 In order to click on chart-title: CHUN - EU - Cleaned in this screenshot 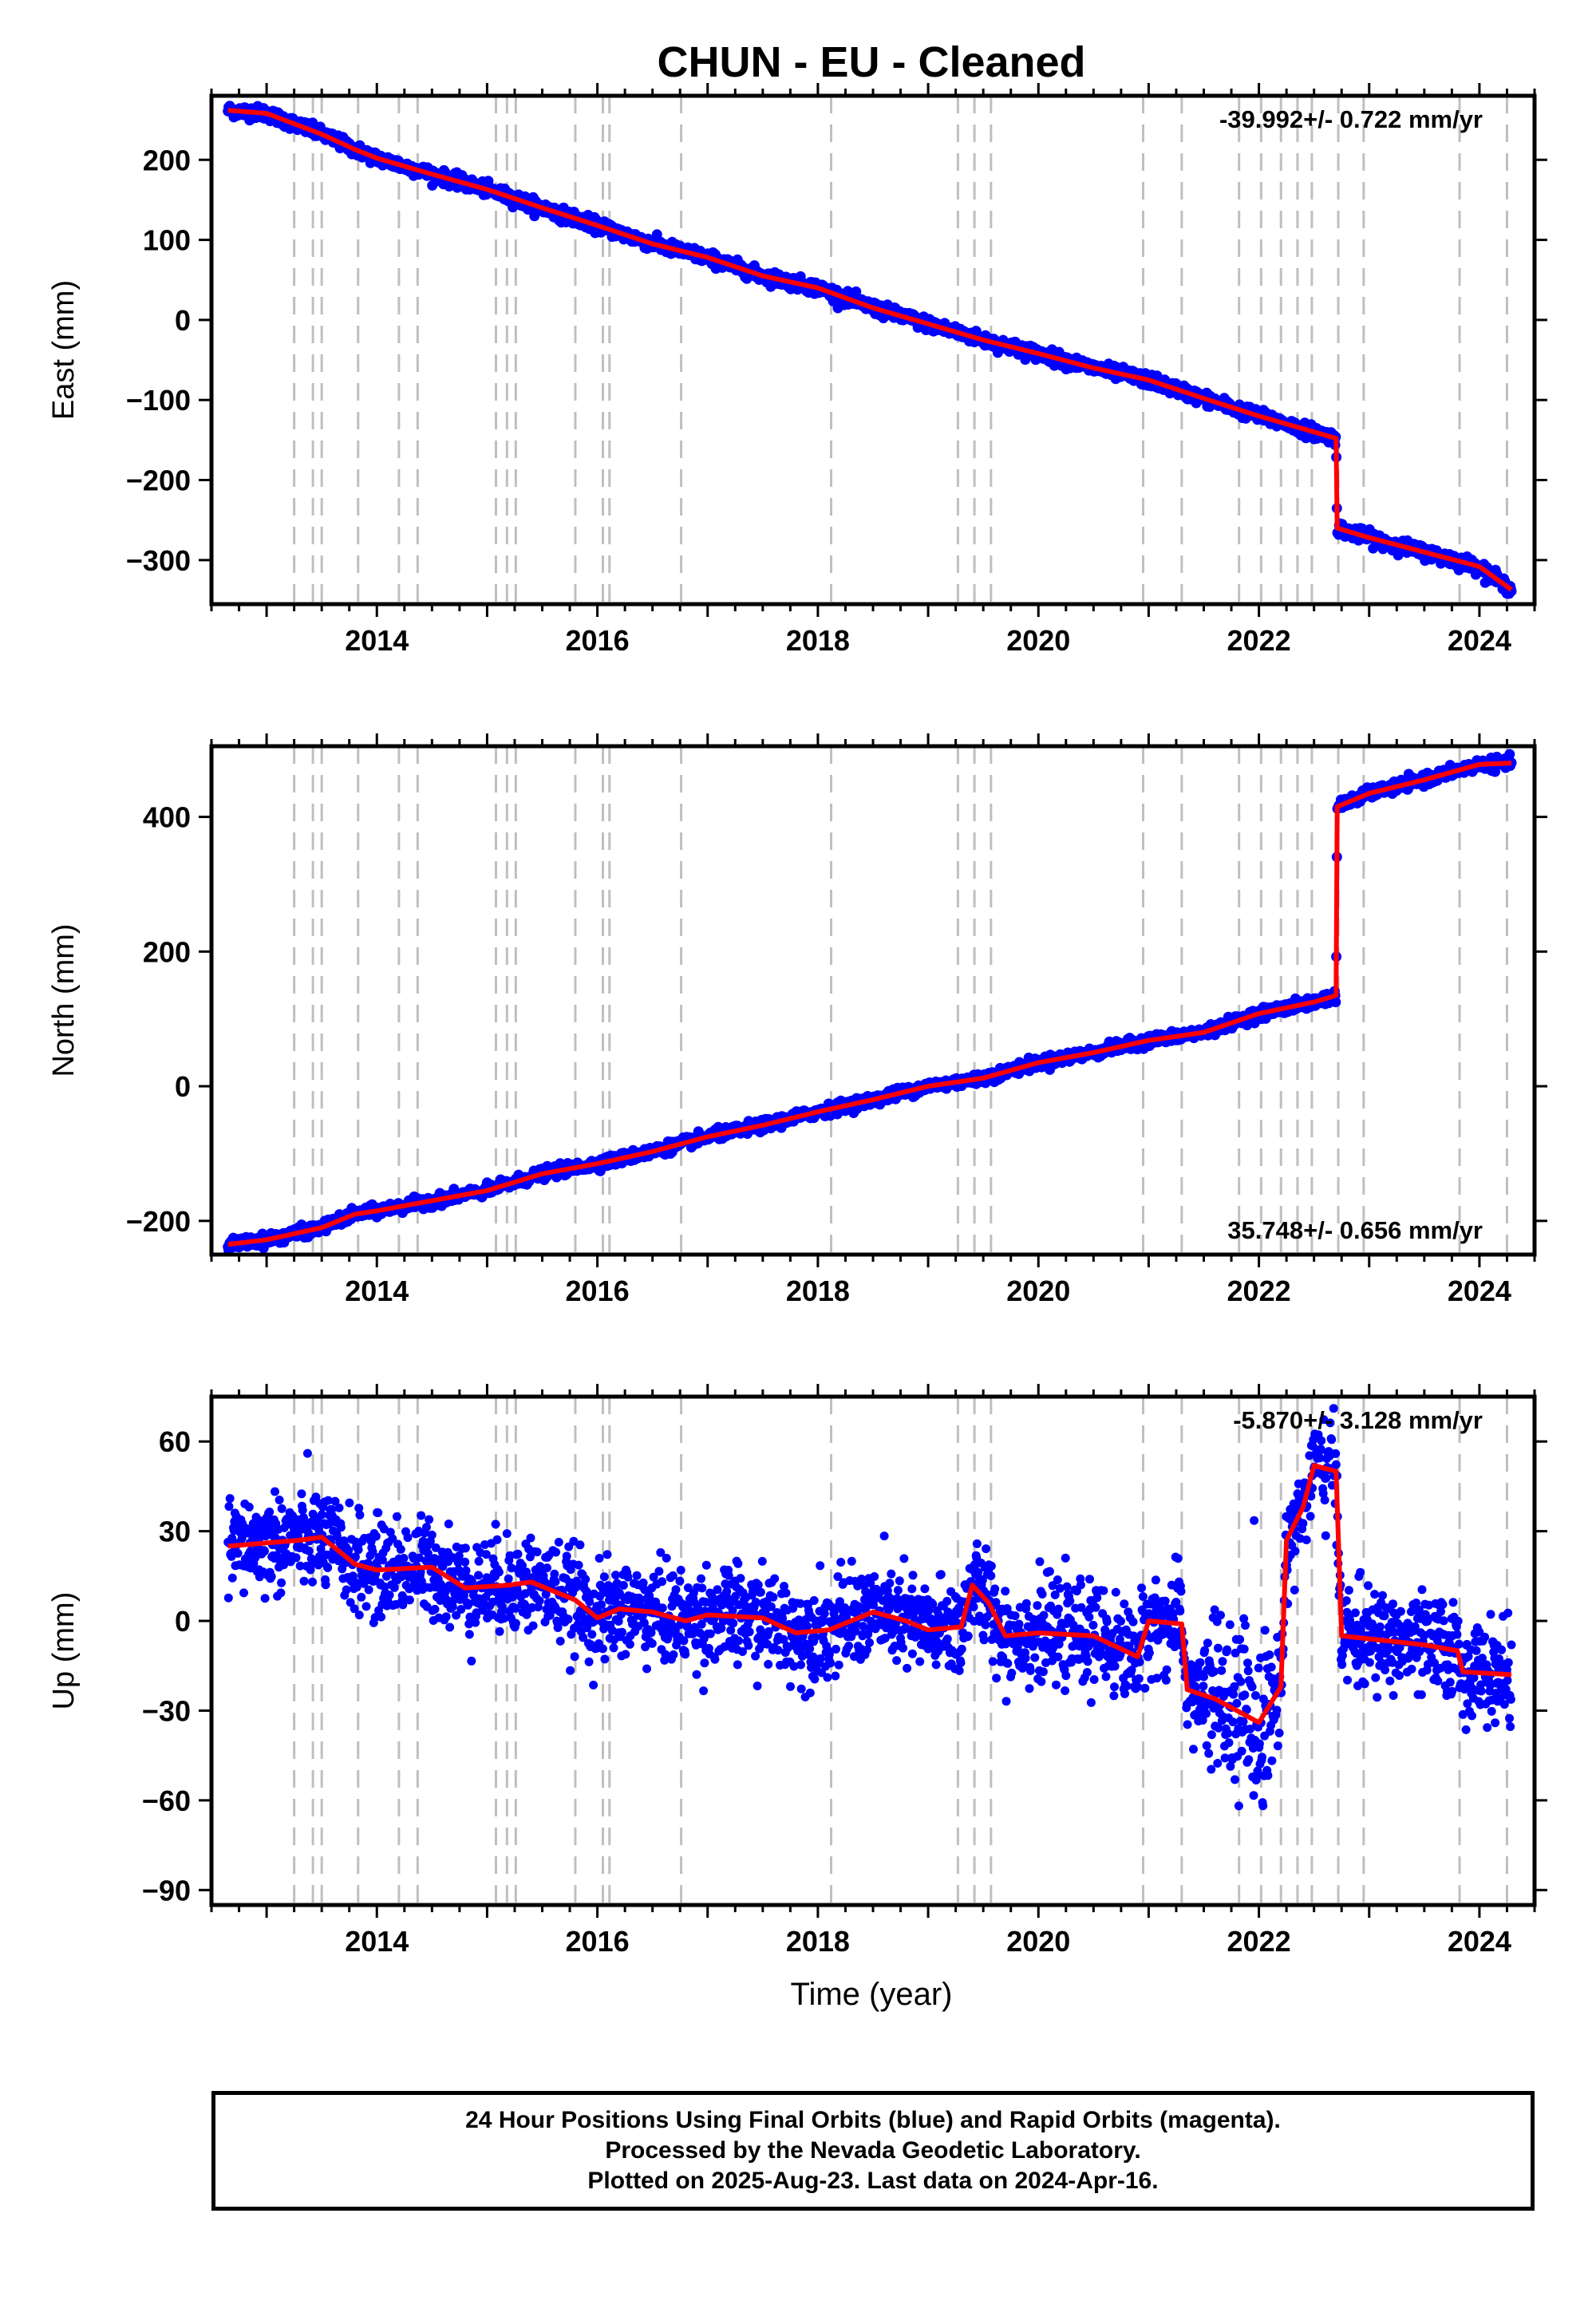, I will do `click(871, 62)`.